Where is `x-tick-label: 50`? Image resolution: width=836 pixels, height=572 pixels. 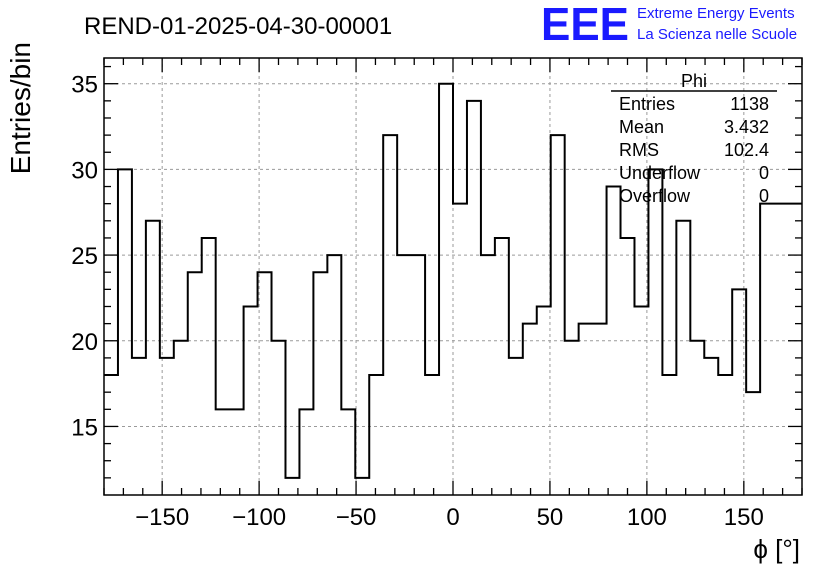
x-tick-label: 50 is located at coordinates (550, 517).